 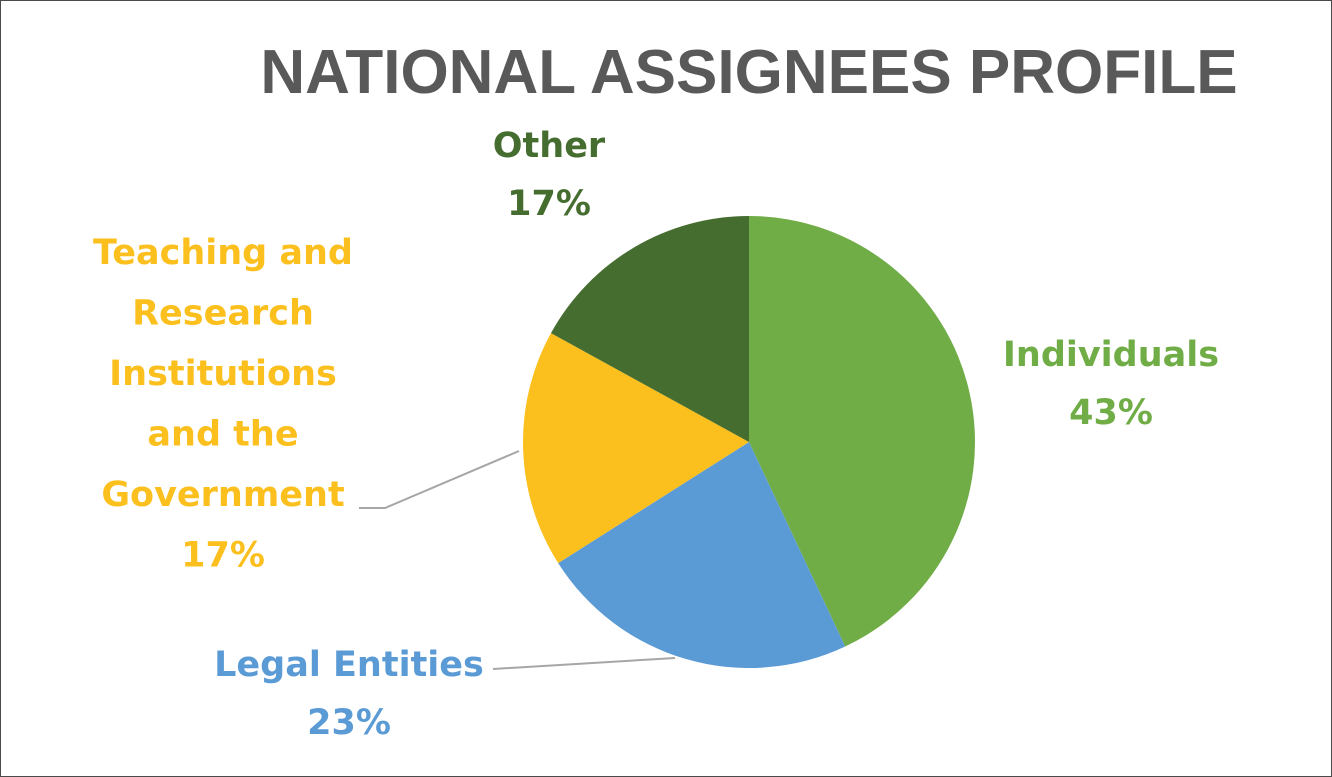 I want to click on data-label-category: Teaching and, so click(x=223, y=253).